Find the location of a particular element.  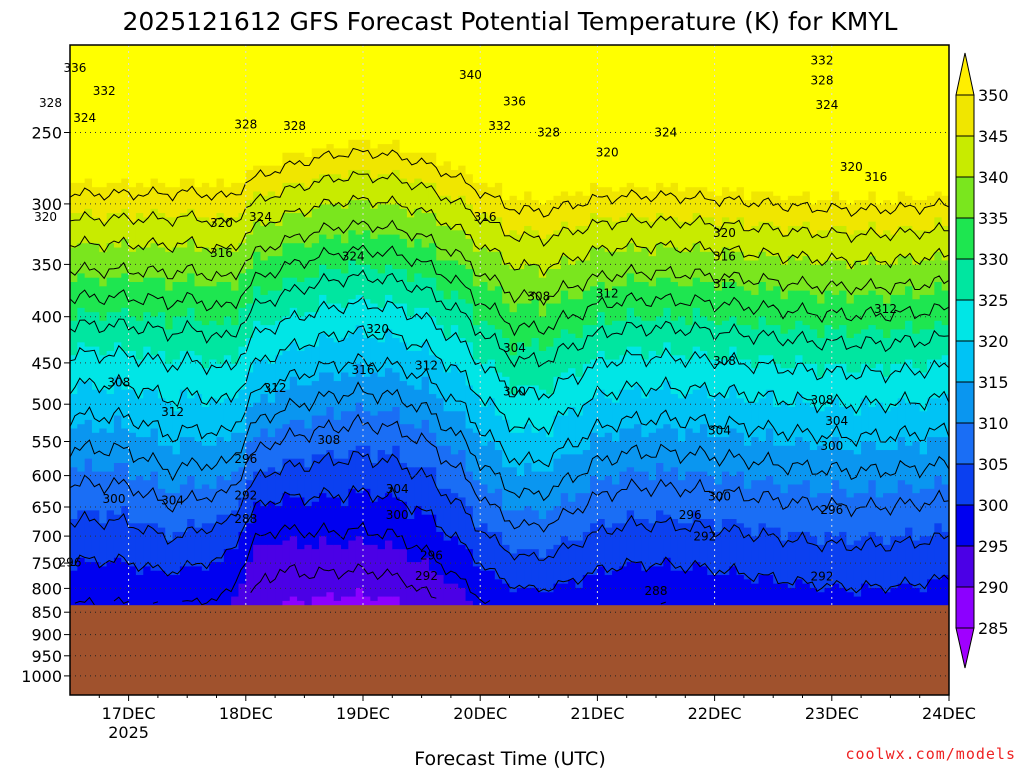

contour-label: 304 is located at coordinates (172, 500).